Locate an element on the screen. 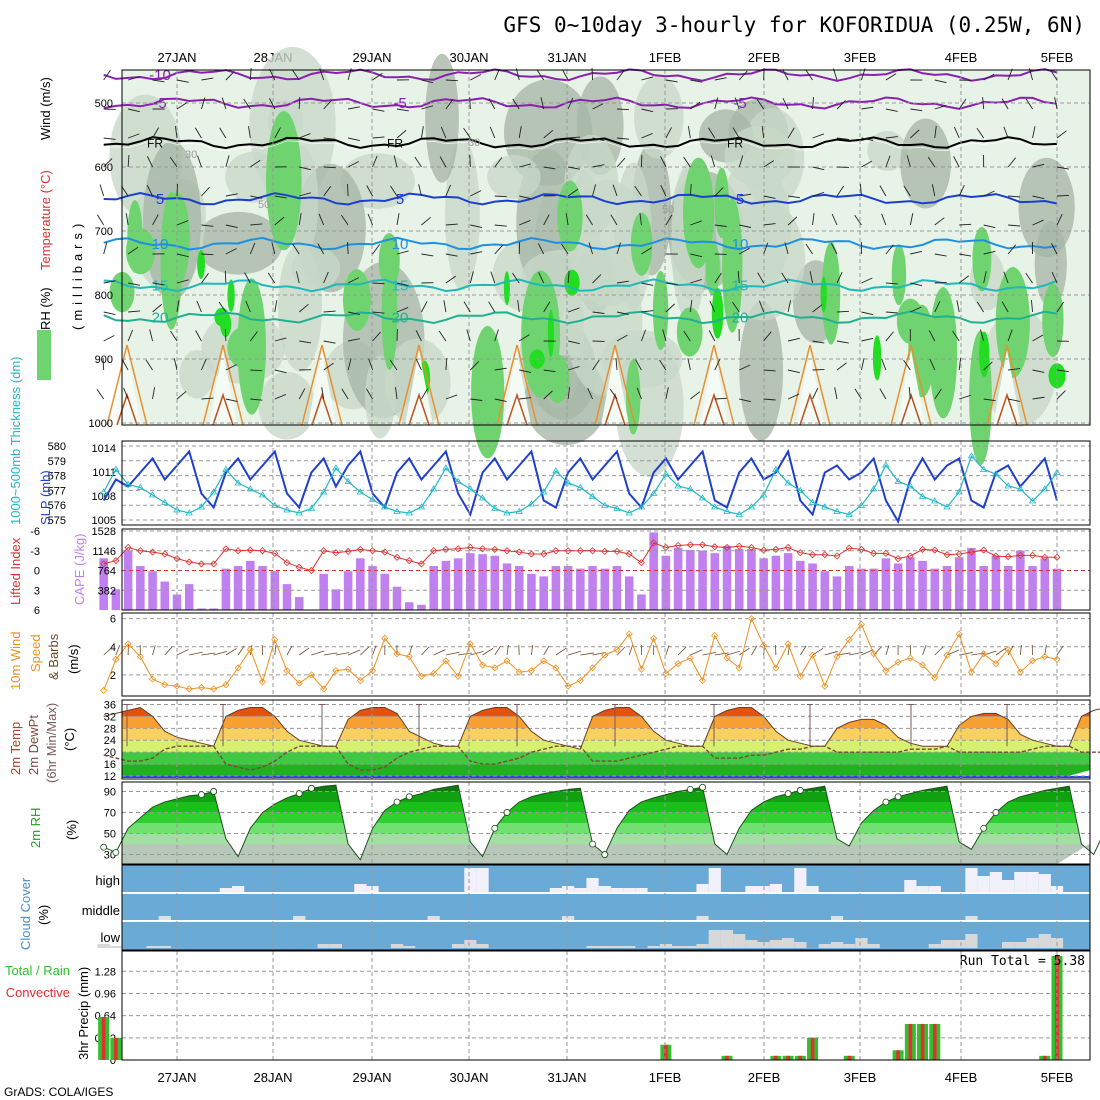  temp-tick-label: 32 is located at coordinates (110, 717).